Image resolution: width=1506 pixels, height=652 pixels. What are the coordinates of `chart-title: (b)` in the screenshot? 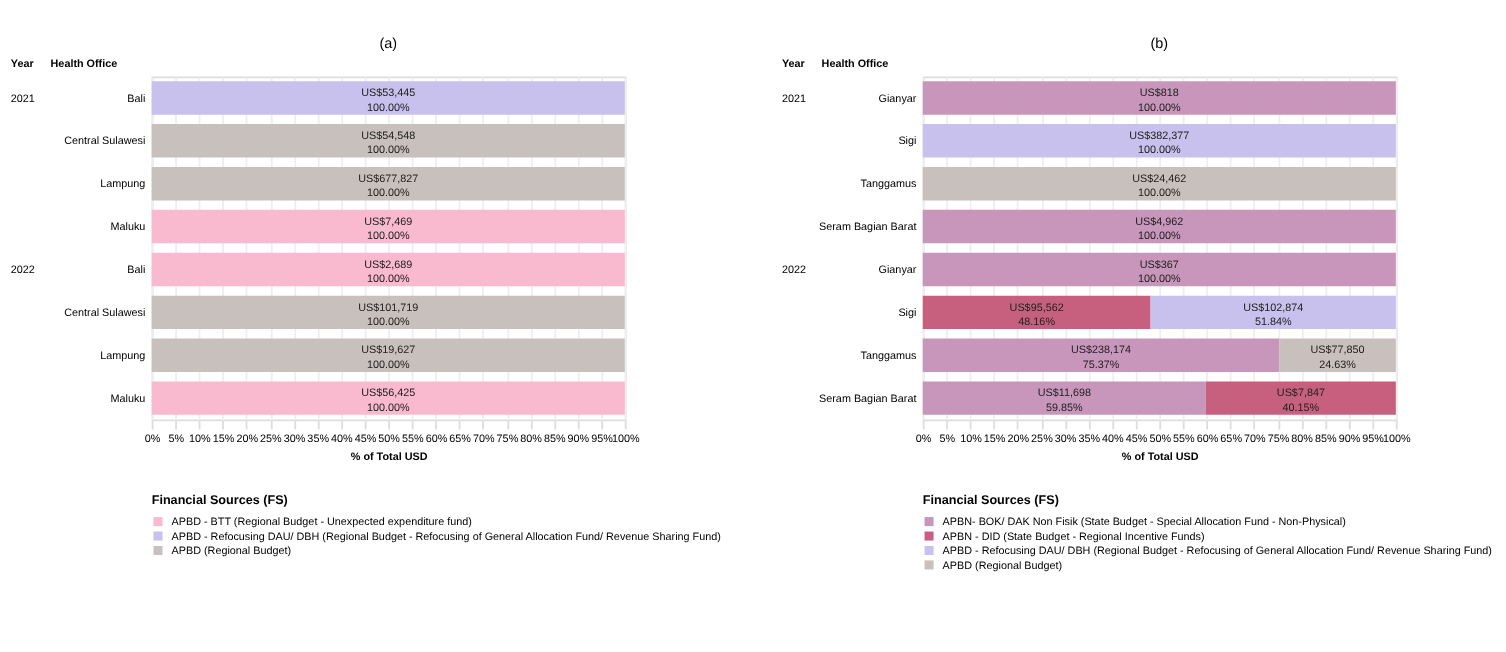 It's located at (1159, 42).